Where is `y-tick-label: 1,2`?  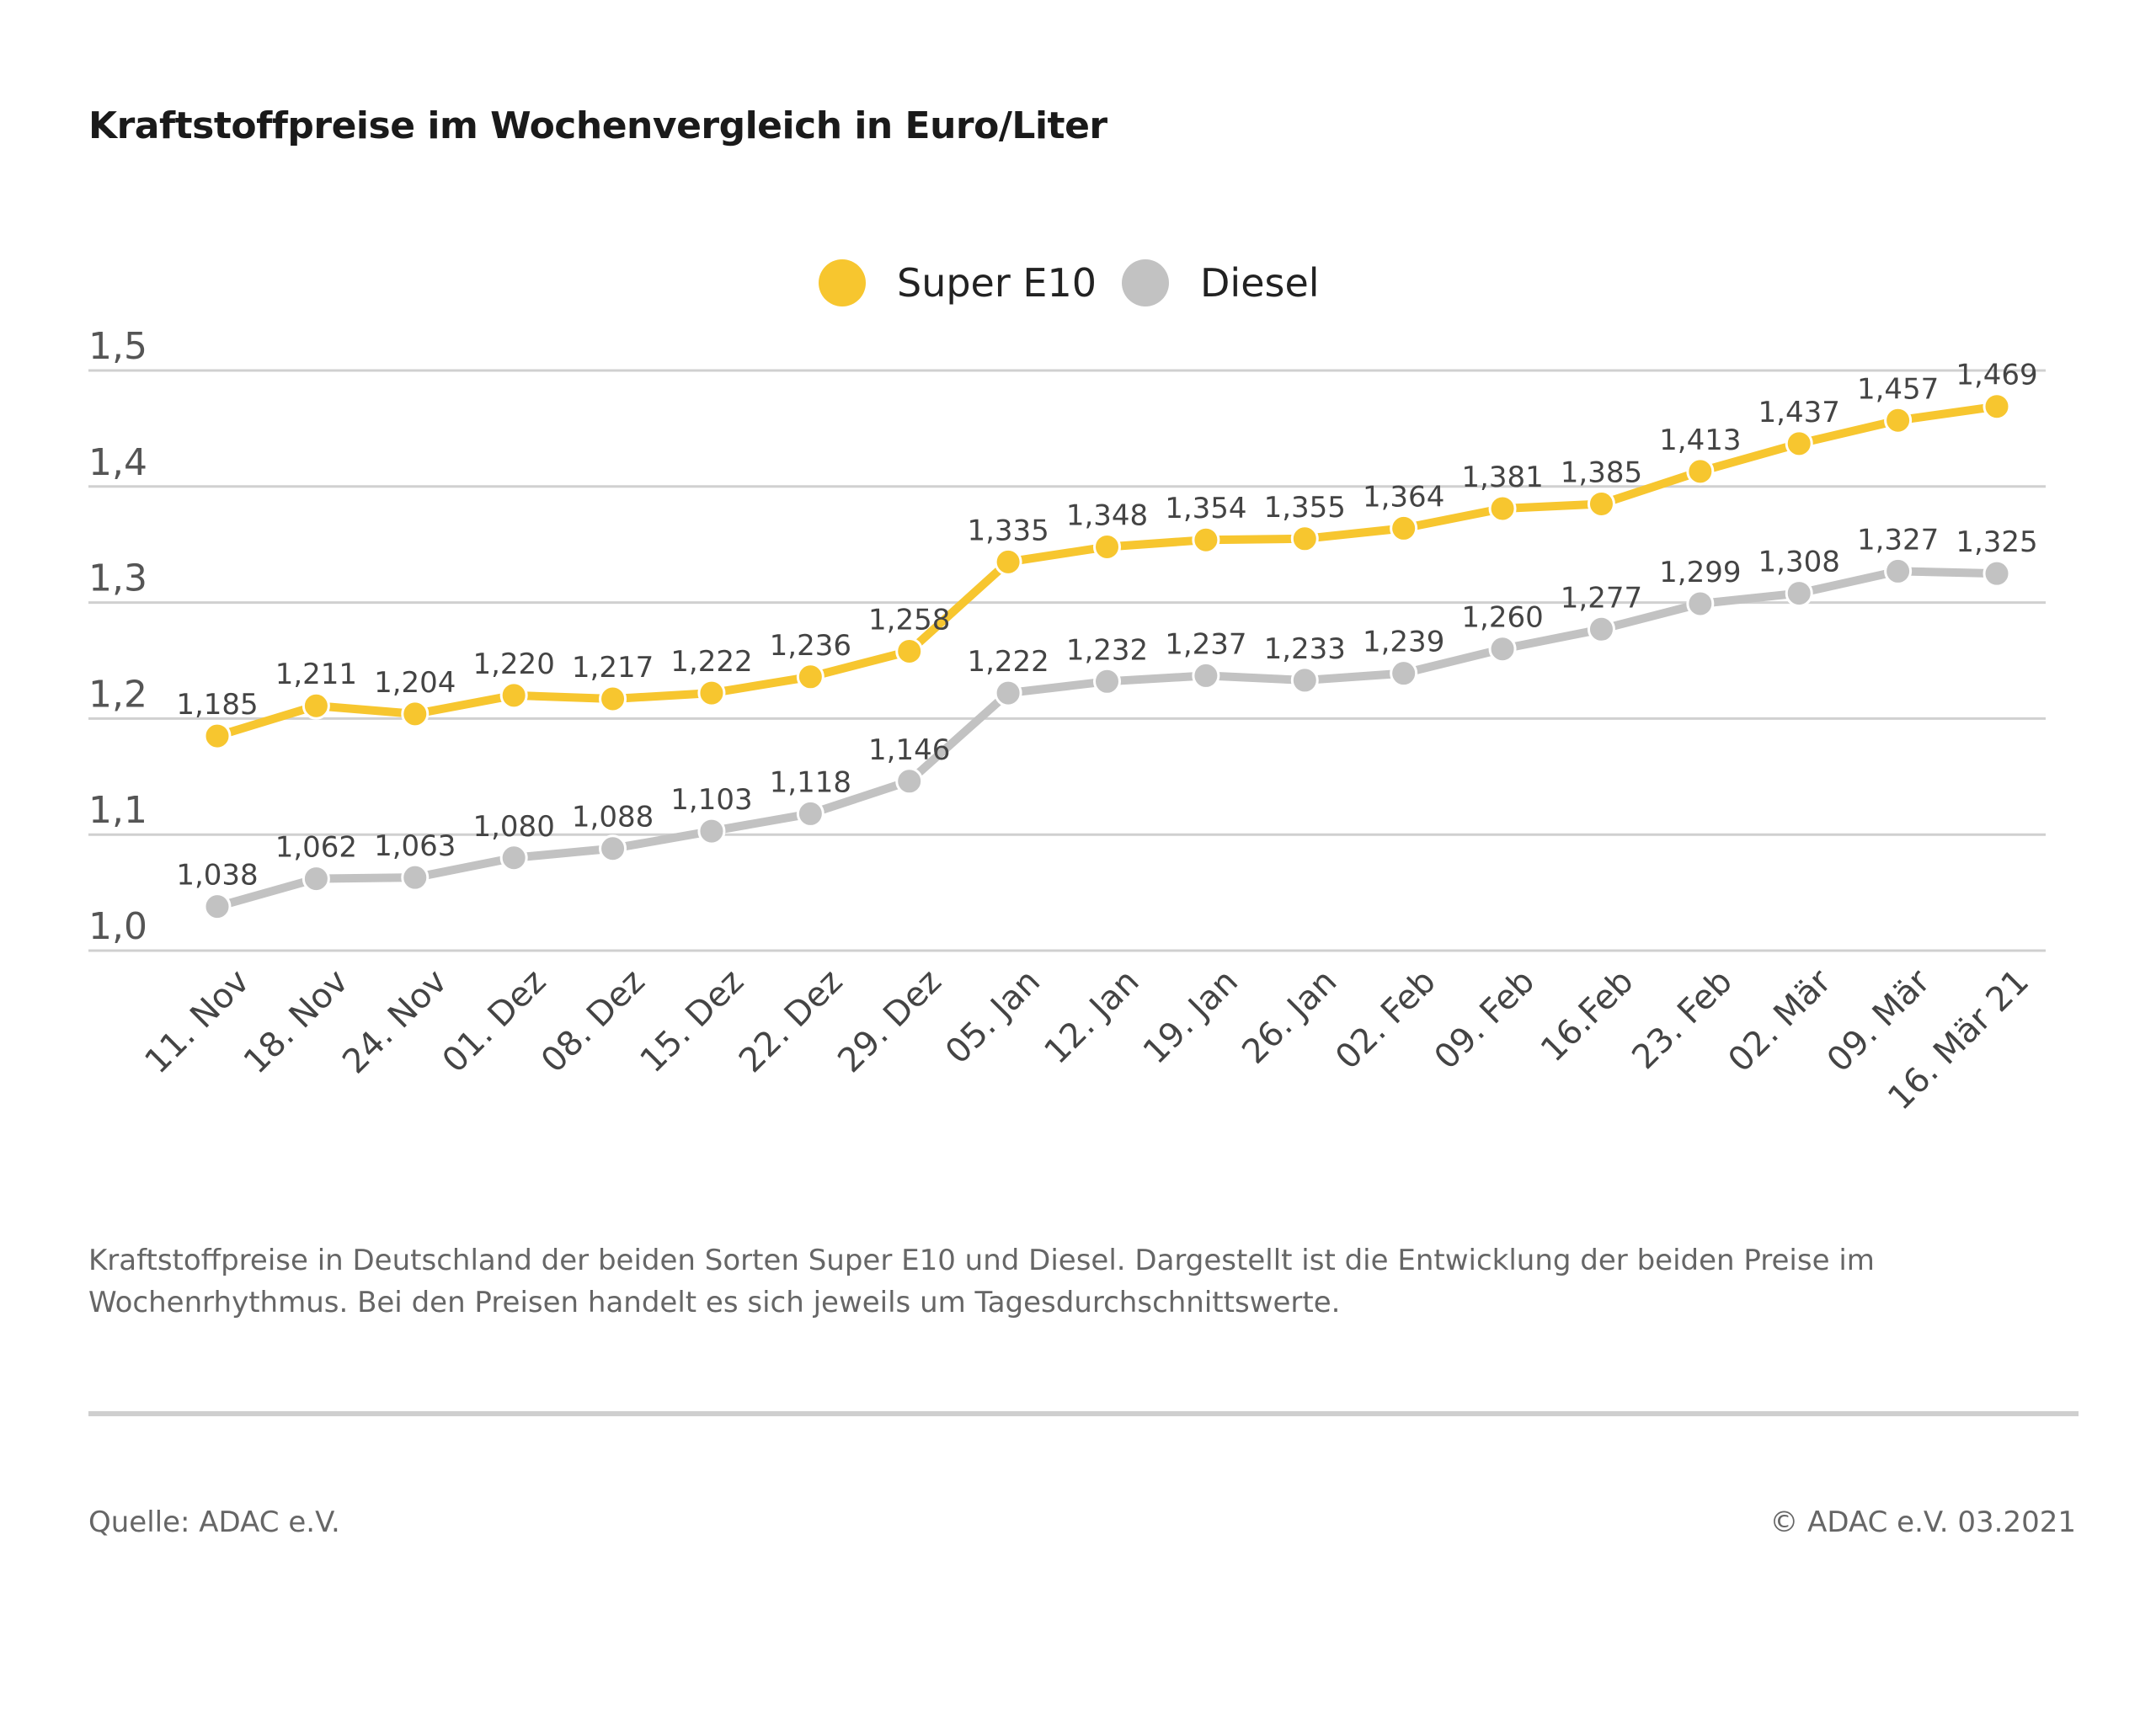 y-tick-label: 1,2 is located at coordinates (117, 694).